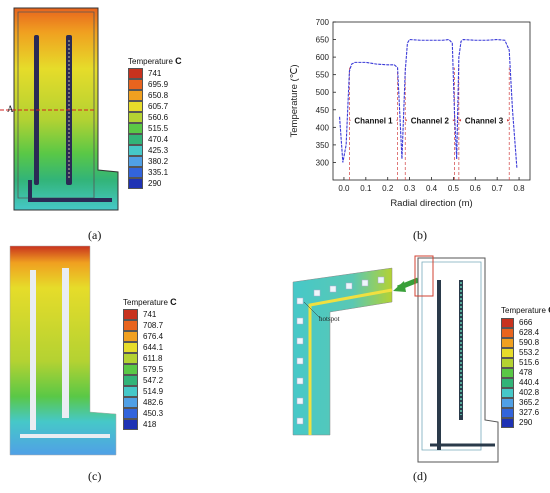 The width and height of the screenshot is (550, 493). What do you see at coordinates (63, 350) in the screenshot?
I see `panel-c-contour` at bounding box center [63, 350].